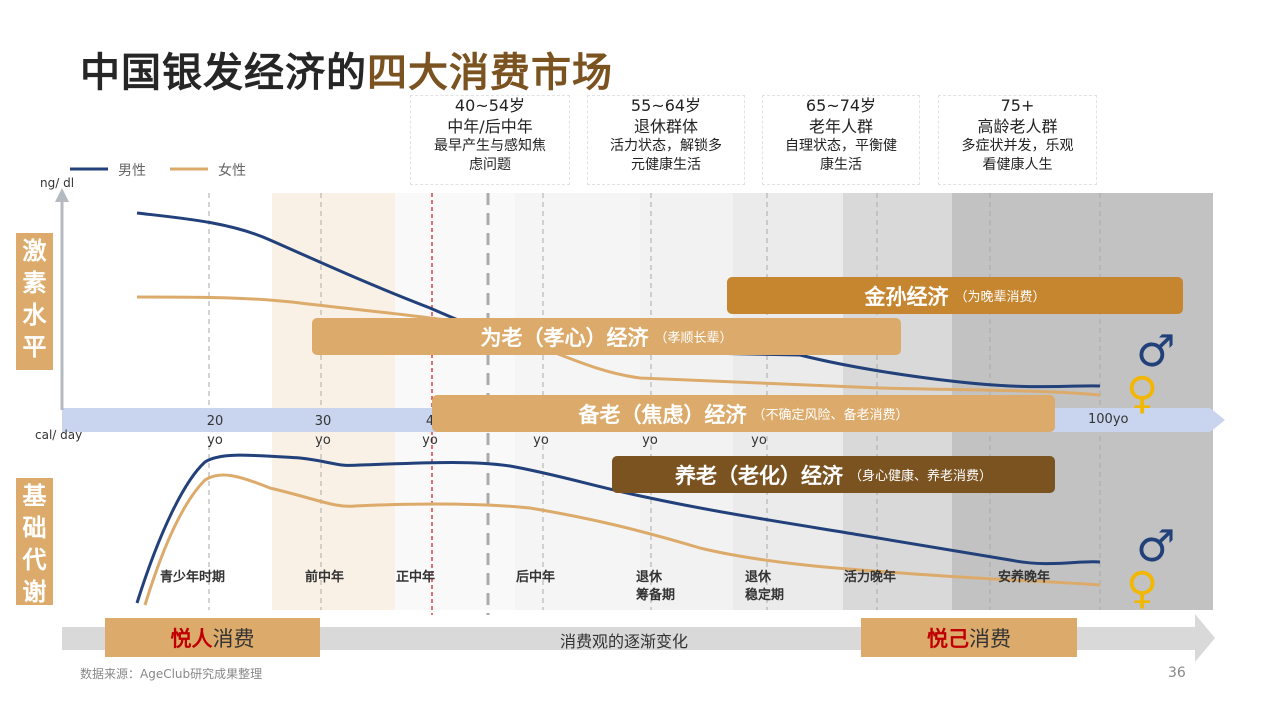 The height and width of the screenshot is (706, 1265). I want to click on please-others-consumption: 悦人 消费, so click(212, 637).